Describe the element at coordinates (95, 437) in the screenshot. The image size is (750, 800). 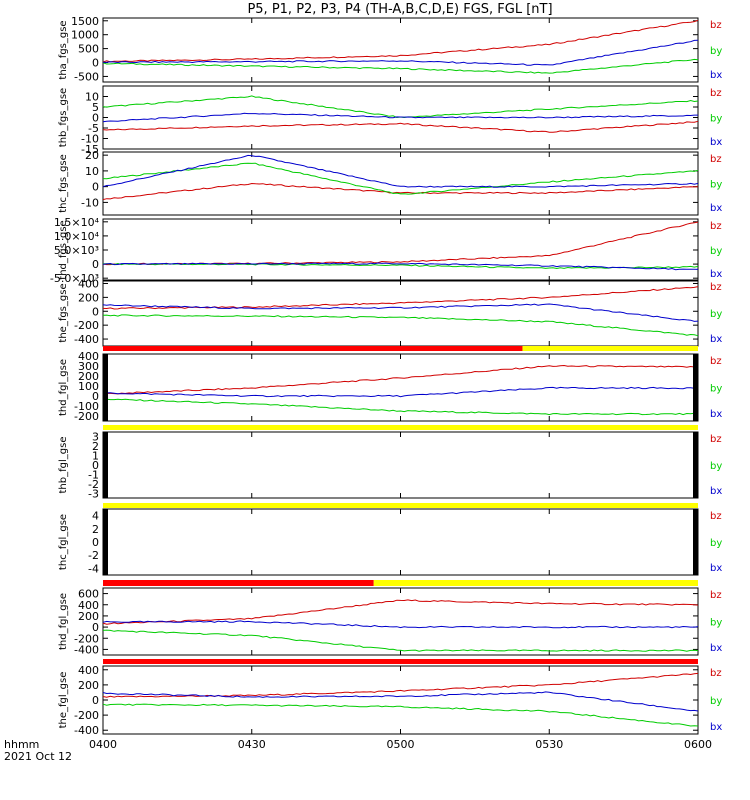
I see `y-tick-label: 3` at that location.